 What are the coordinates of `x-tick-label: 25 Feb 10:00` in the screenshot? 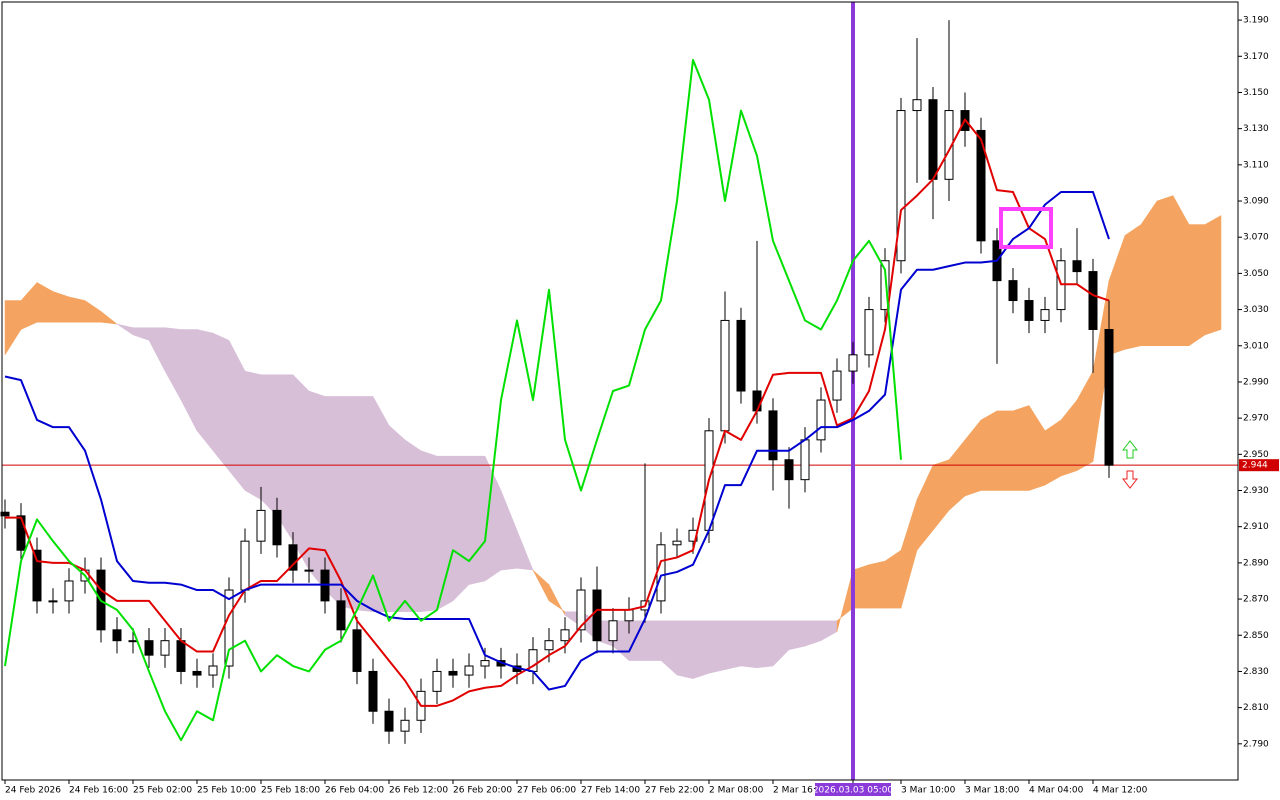 It's located at (226, 791).